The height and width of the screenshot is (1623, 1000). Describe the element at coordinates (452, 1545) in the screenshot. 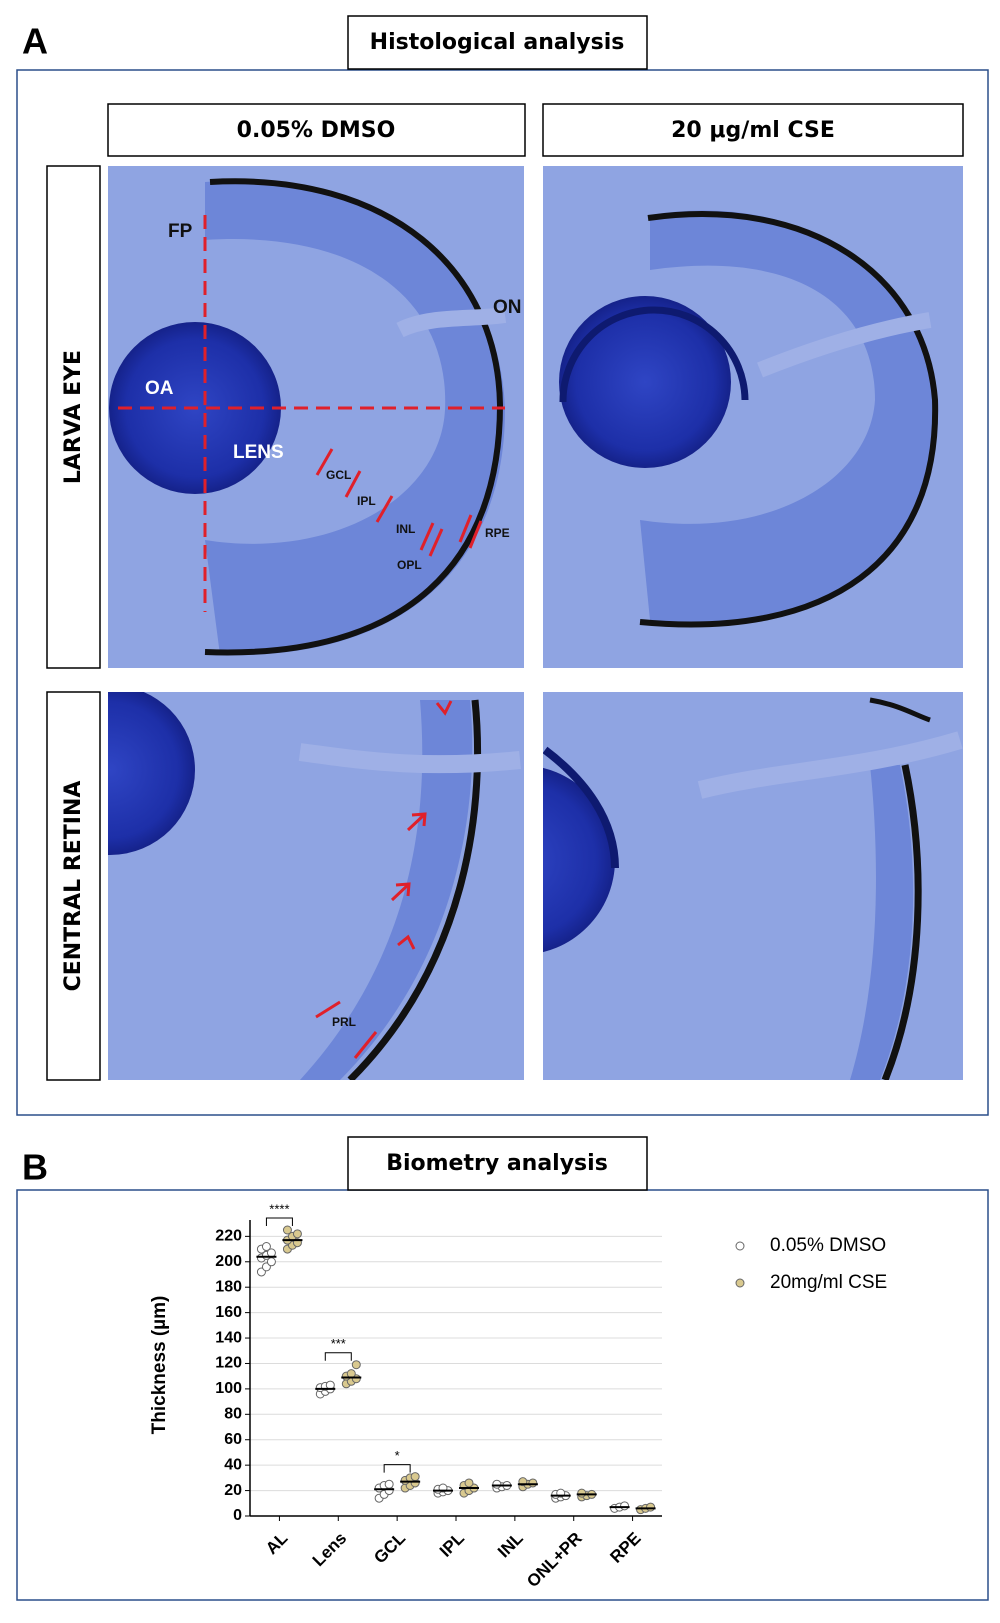

I see `x-tick-label: IPL` at that location.